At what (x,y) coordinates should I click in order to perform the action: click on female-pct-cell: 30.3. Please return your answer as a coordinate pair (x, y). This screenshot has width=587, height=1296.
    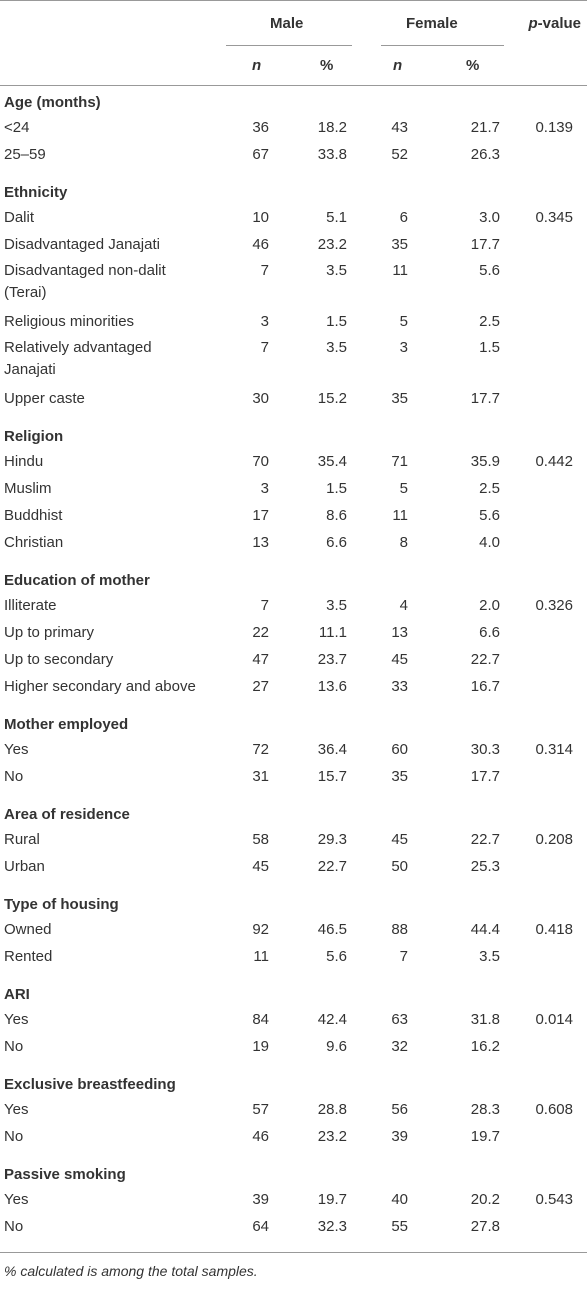
    Looking at the image, I should click on (485, 749).